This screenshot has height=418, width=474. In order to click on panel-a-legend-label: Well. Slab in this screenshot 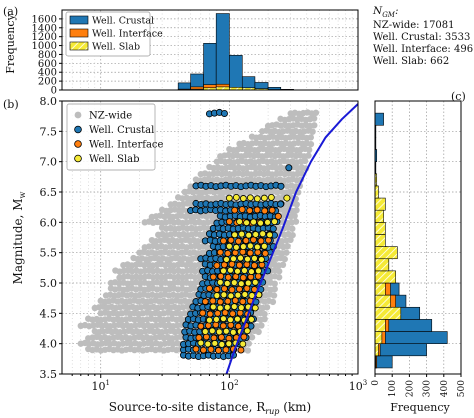, I will do `click(116, 47)`.